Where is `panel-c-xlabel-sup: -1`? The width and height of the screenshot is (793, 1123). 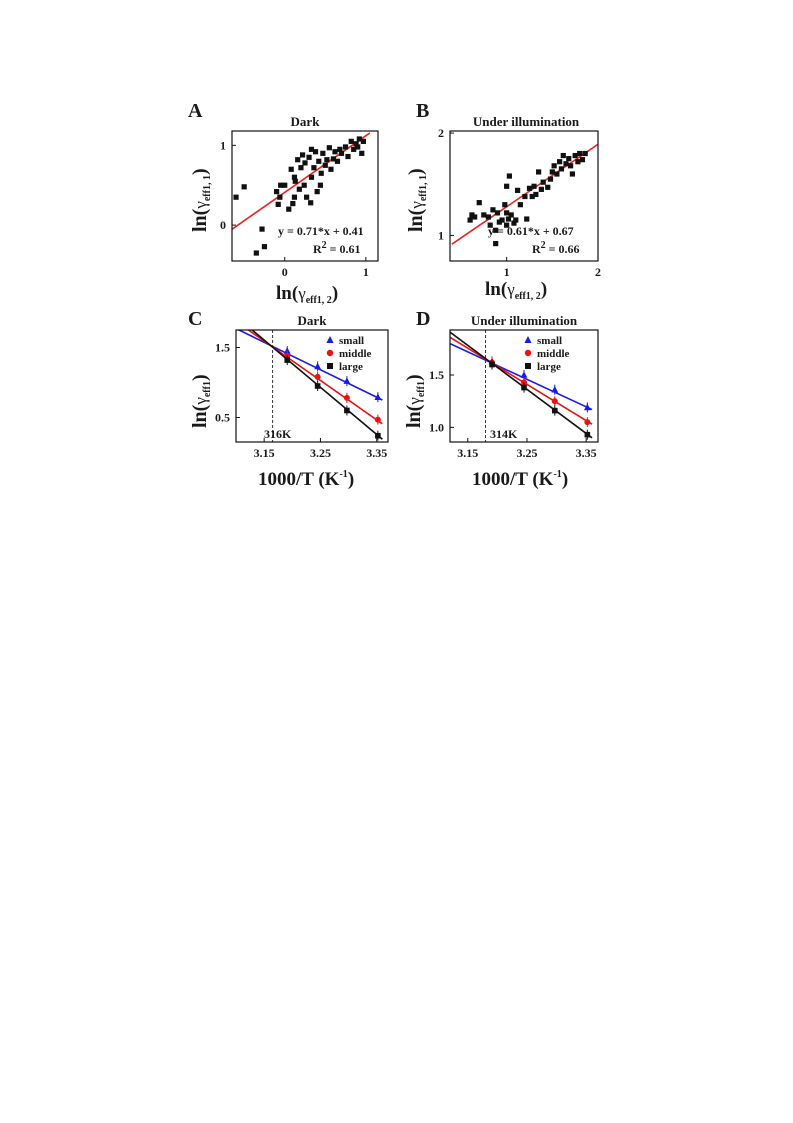 panel-c-xlabel-sup: -1 is located at coordinates (343, 474).